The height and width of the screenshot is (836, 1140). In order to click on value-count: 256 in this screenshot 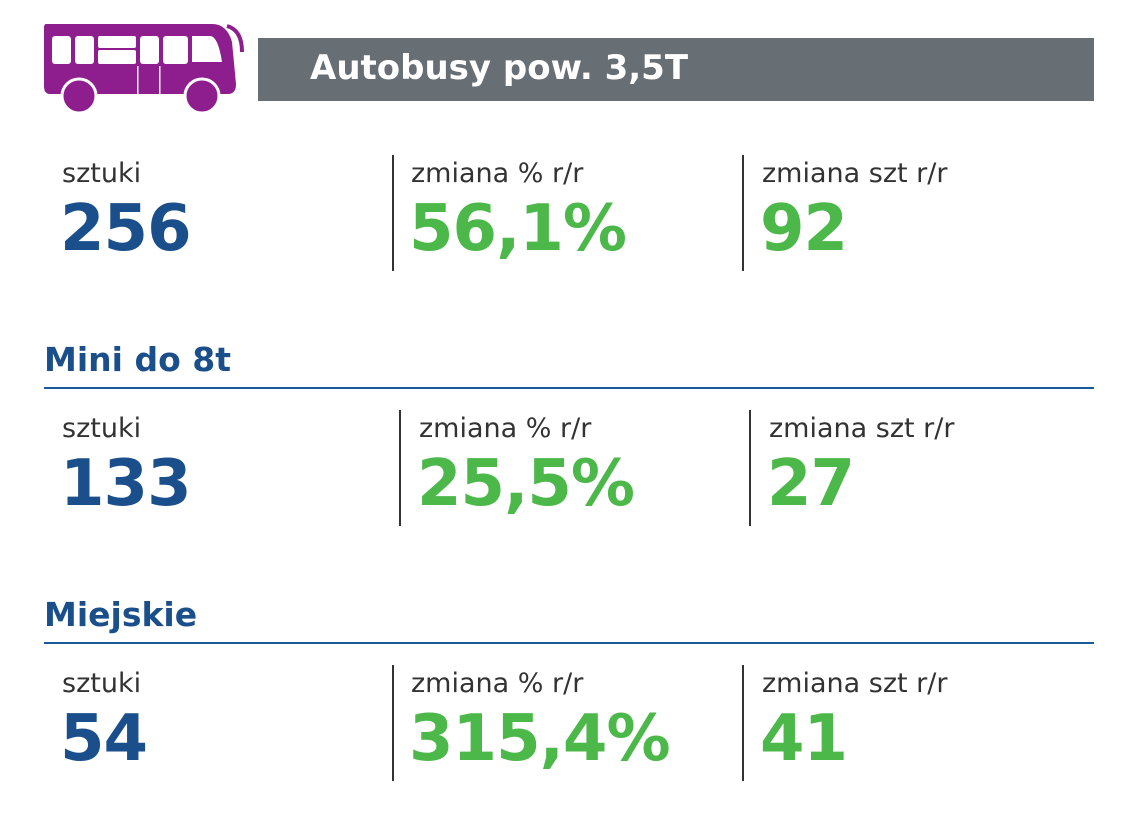, I will do `click(126, 229)`.